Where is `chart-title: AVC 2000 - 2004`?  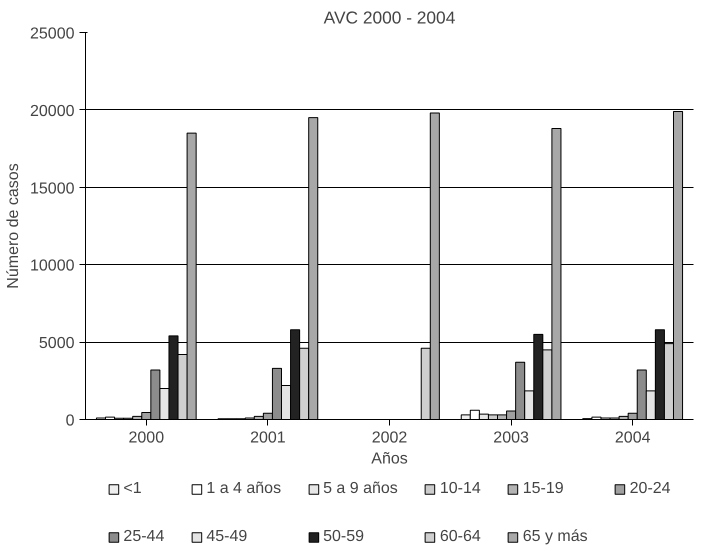
chart-title: AVC 2000 - 2004 is located at coordinates (390, 18).